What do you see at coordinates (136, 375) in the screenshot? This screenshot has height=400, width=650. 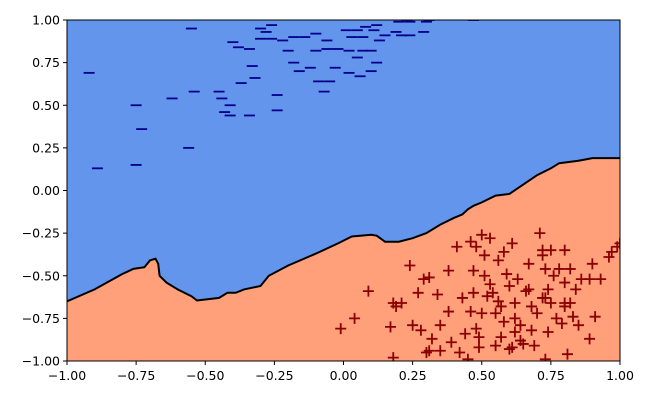 I see `x-tick-label: −0.75` at bounding box center [136, 375].